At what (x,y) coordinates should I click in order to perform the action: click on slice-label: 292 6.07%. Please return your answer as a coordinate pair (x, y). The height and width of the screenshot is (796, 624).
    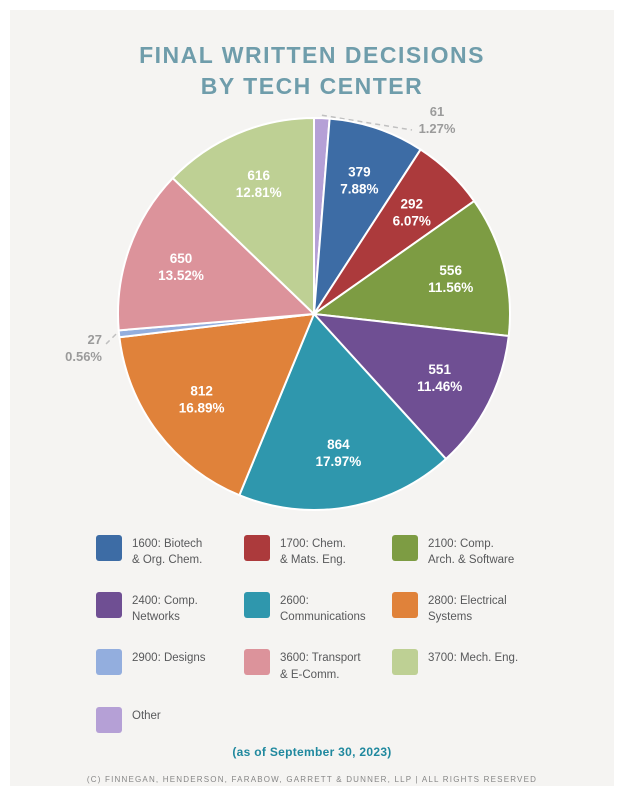
    Looking at the image, I should click on (412, 212).